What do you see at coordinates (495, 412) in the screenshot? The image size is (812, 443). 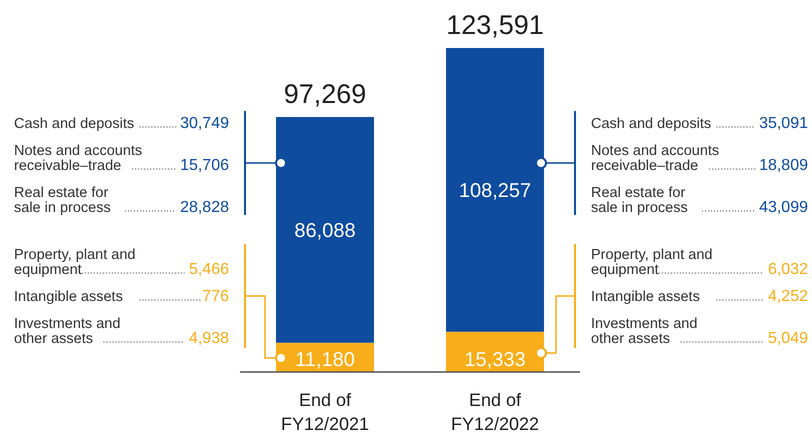 I see `x-tick-label: End of FY12/2022` at bounding box center [495, 412].